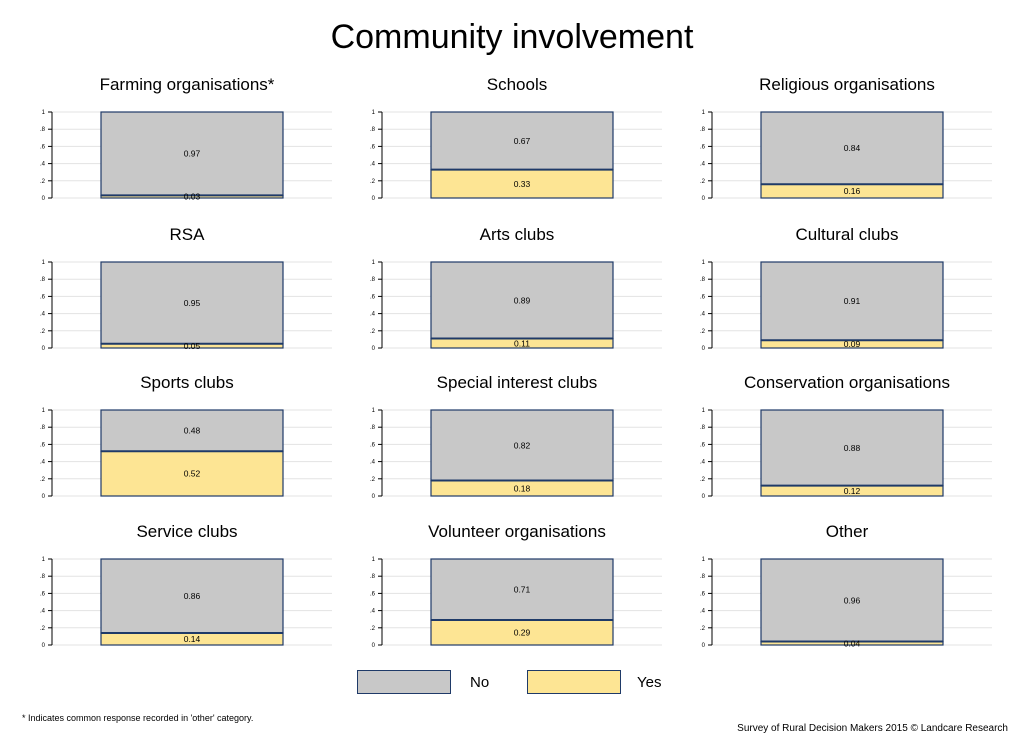 The image size is (1024, 745). Describe the element at coordinates (574, 682) in the screenshot. I see `legend-swatch-yes` at that location.